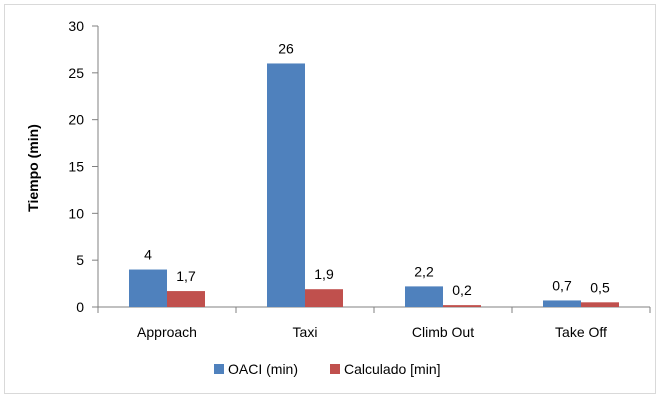 This screenshot has height=400, width=662. I want to click on x-tick-label: Climb Out, so click(443, 332).